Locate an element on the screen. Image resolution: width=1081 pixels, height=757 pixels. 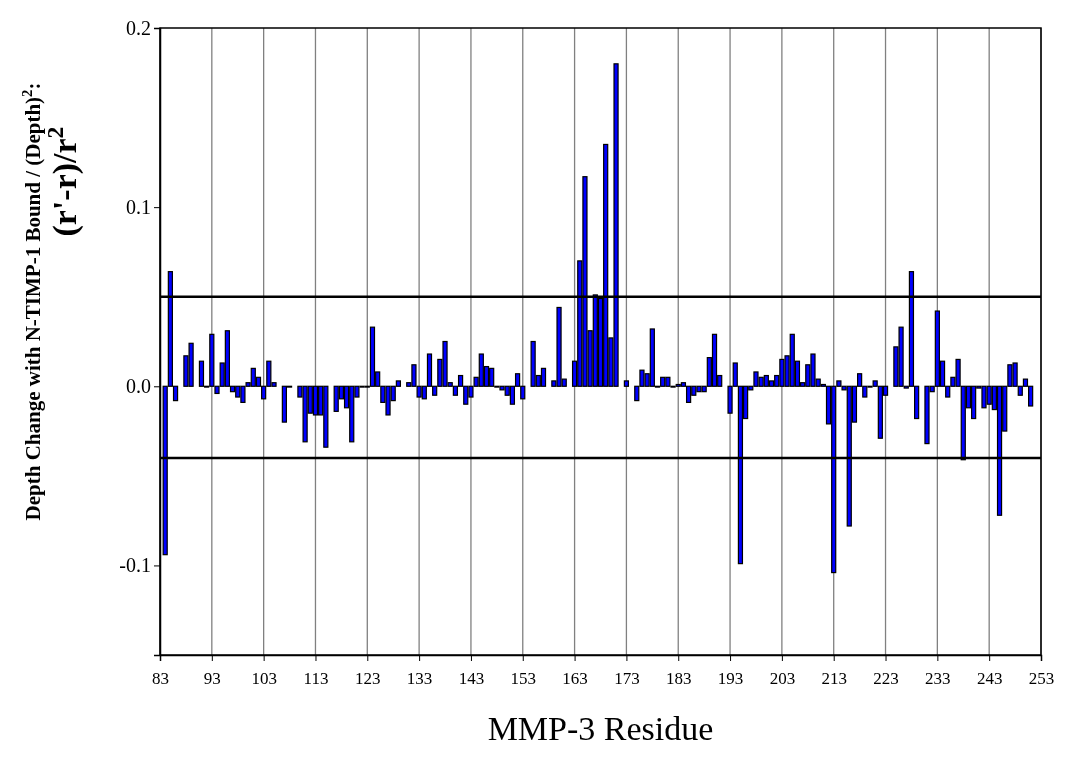
x-tick-label: 243 is located at coordinates (989, 679).